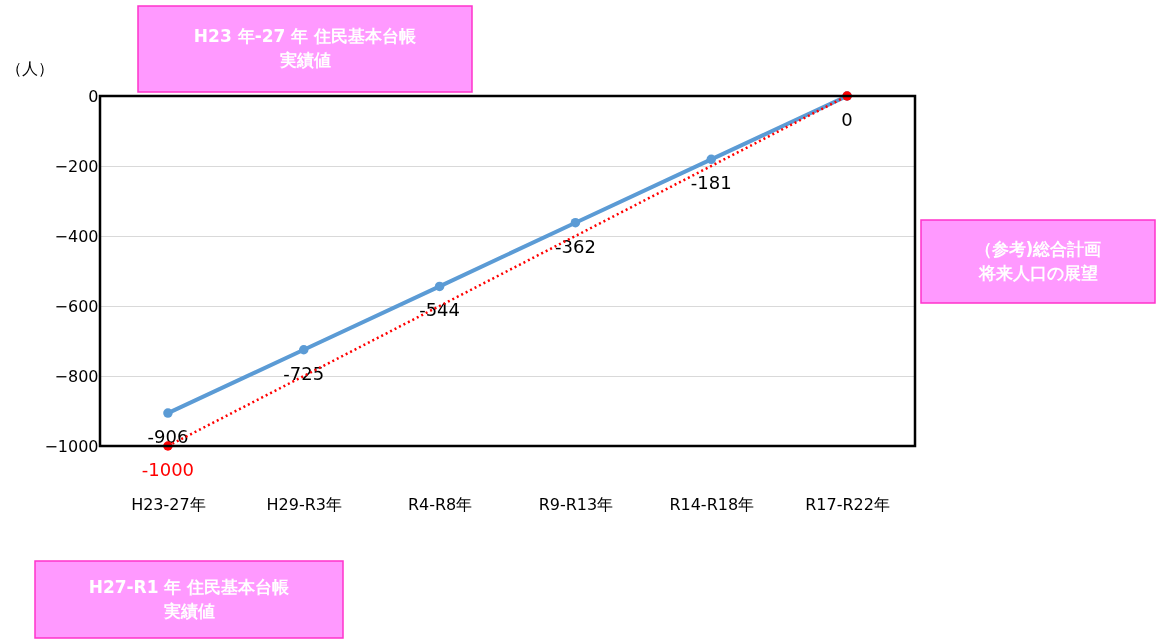 Image resolution: width=1173 pixels, height=644 pixels. I want to click on x-tick-label: R9-R13年, so click(576, 504).